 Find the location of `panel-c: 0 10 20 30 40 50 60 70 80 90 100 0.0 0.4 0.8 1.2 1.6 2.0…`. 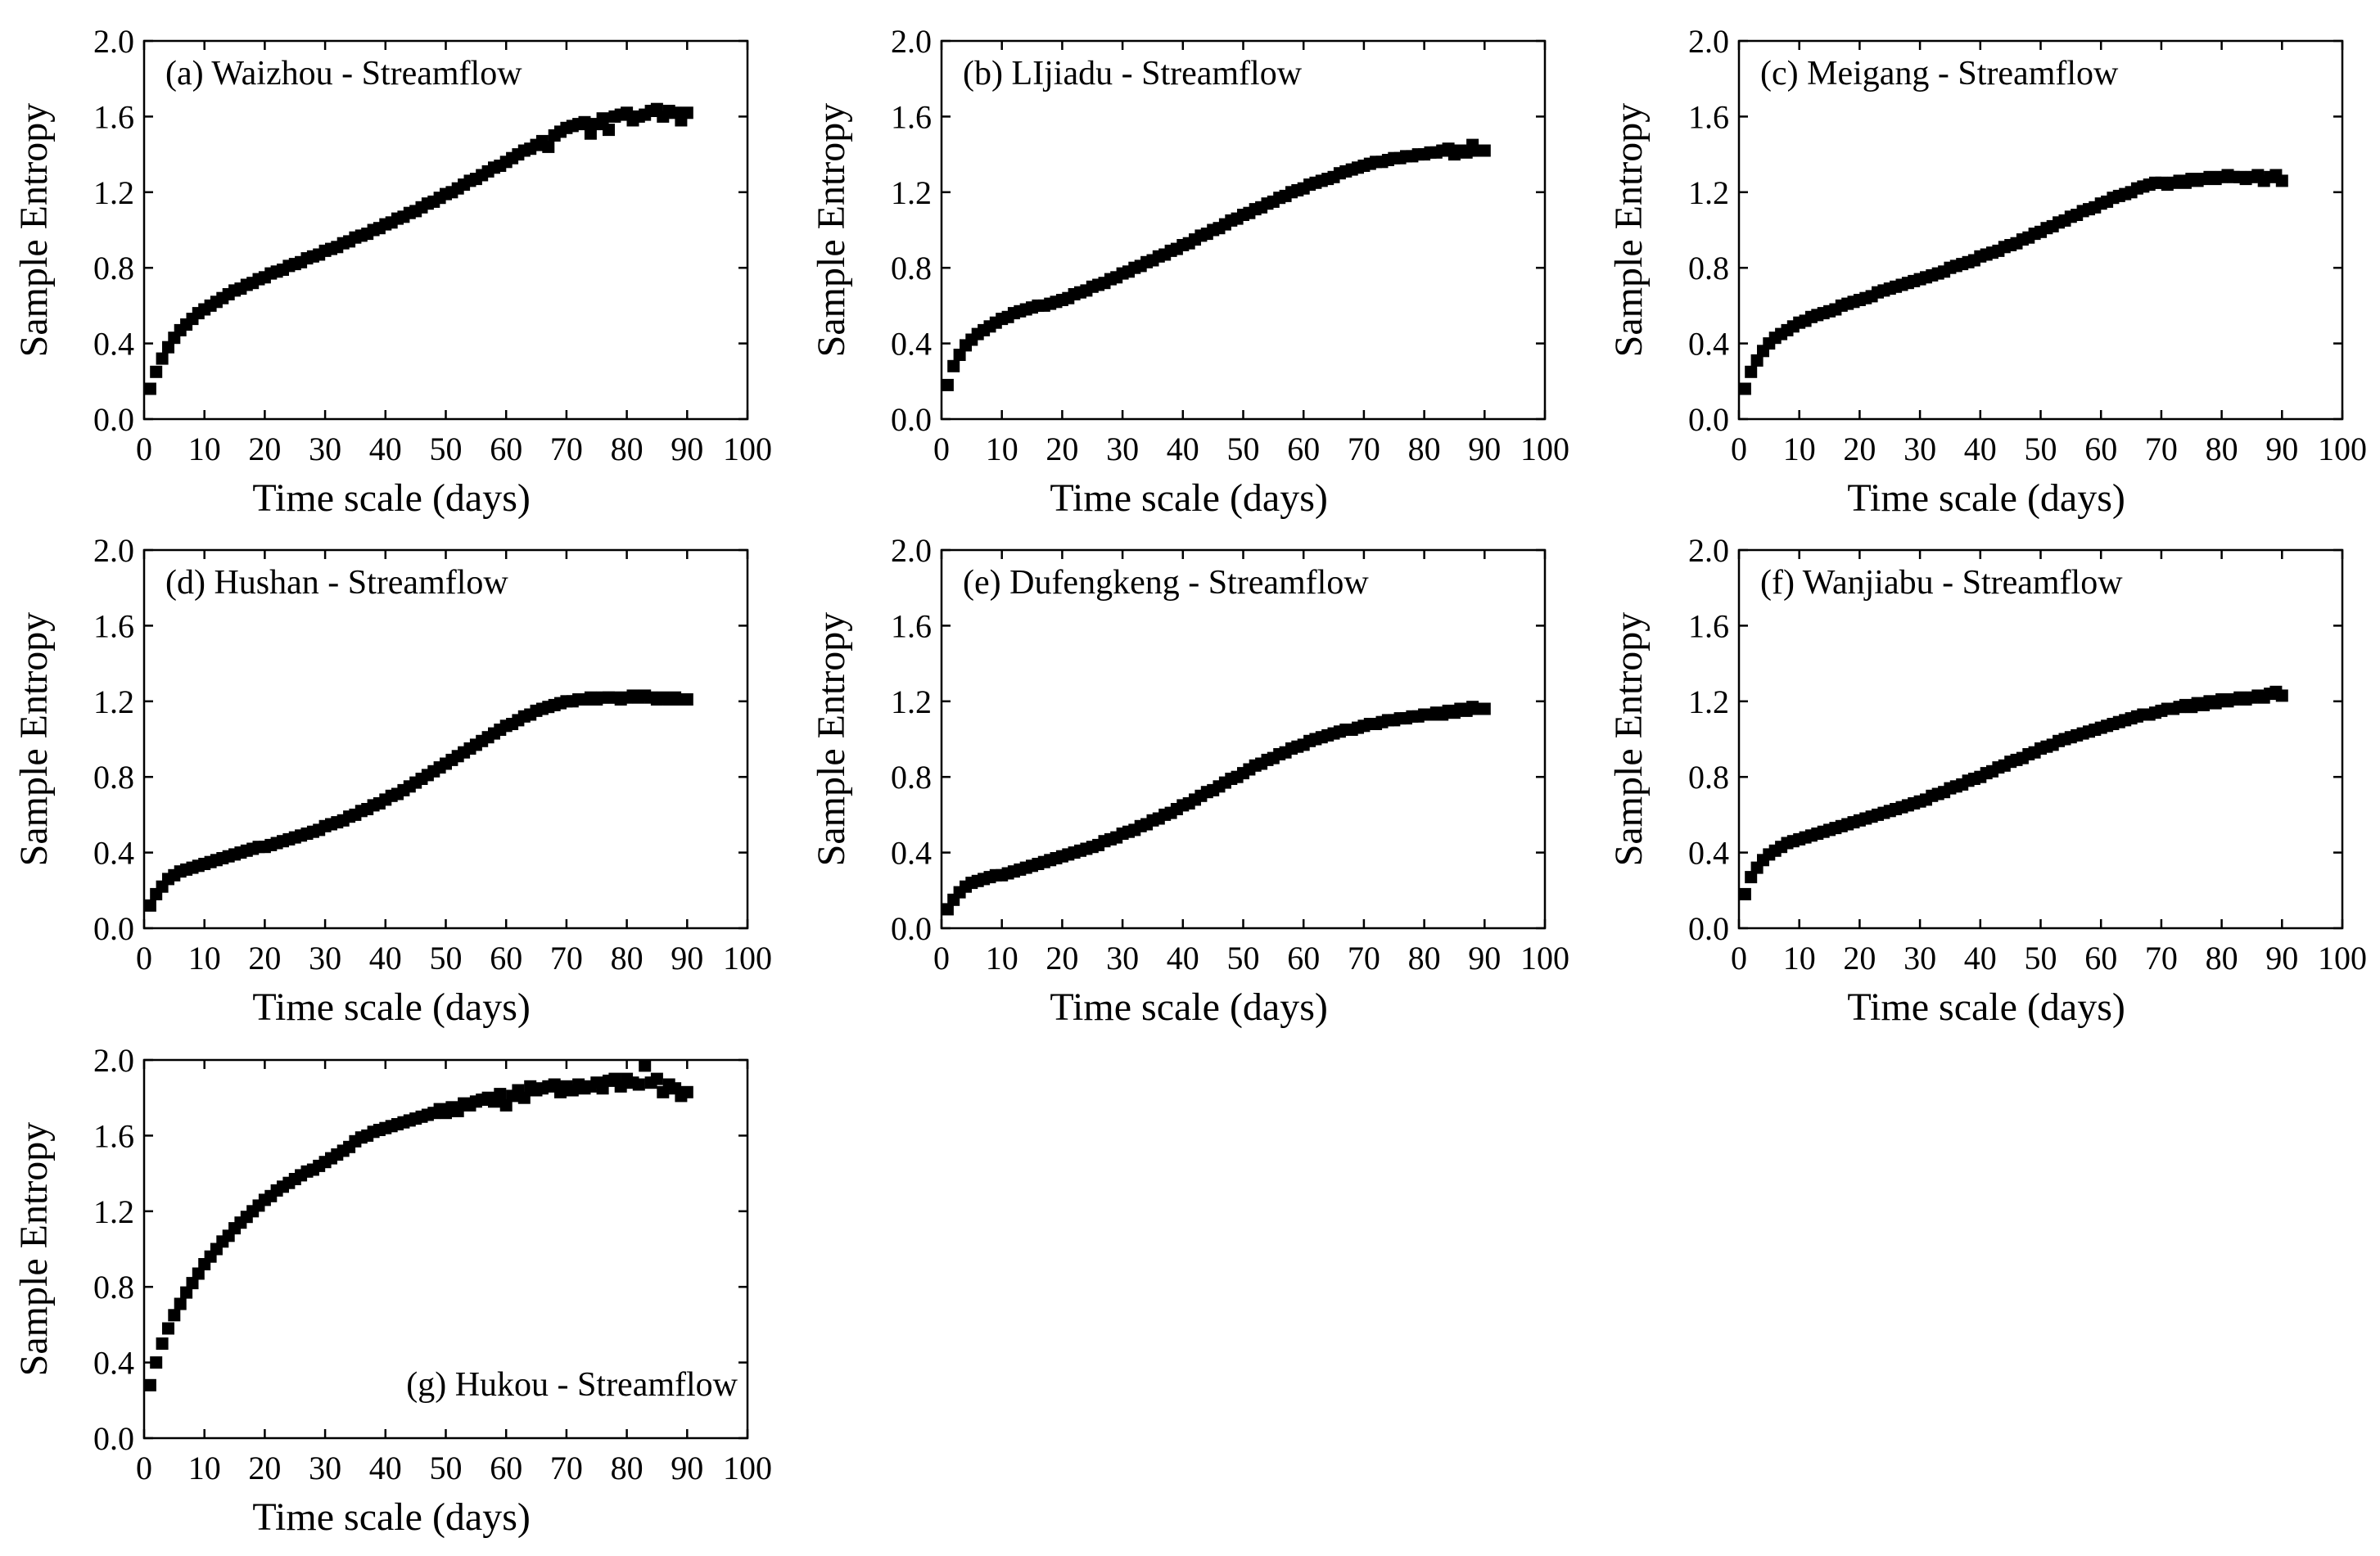

panel-c: 0 10 20 30 40 50 60 70 80 90 100 0.0 0.4 0.8 1.2 1.6 2.0… is located at coordinates (1987, 271).